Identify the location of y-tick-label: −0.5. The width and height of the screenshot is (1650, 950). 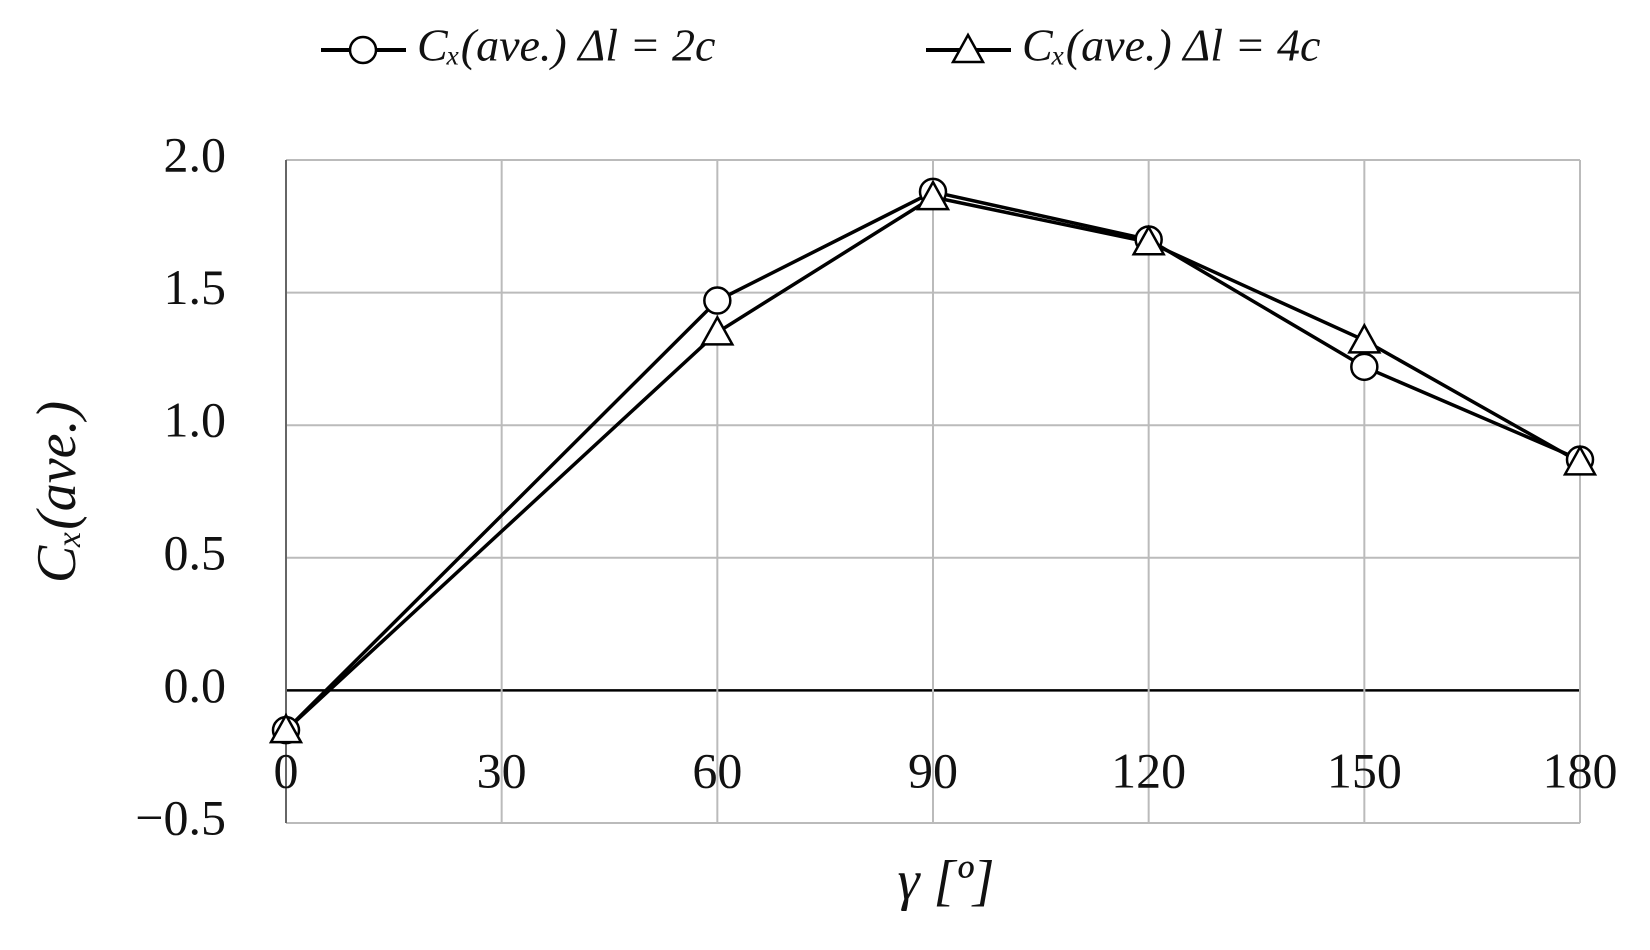
(180, 817).